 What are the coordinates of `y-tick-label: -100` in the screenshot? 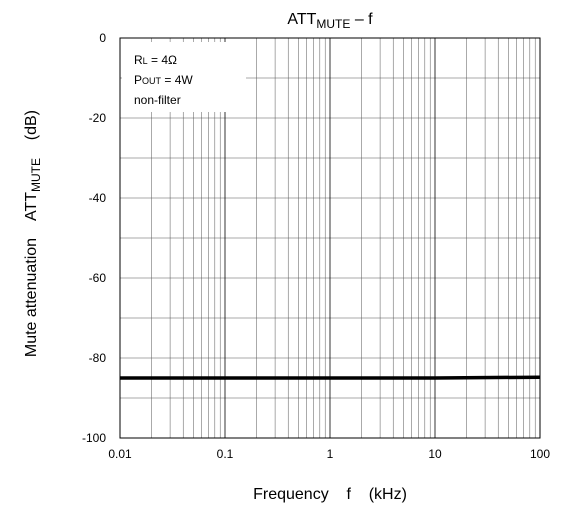 It's located at (94, 438).